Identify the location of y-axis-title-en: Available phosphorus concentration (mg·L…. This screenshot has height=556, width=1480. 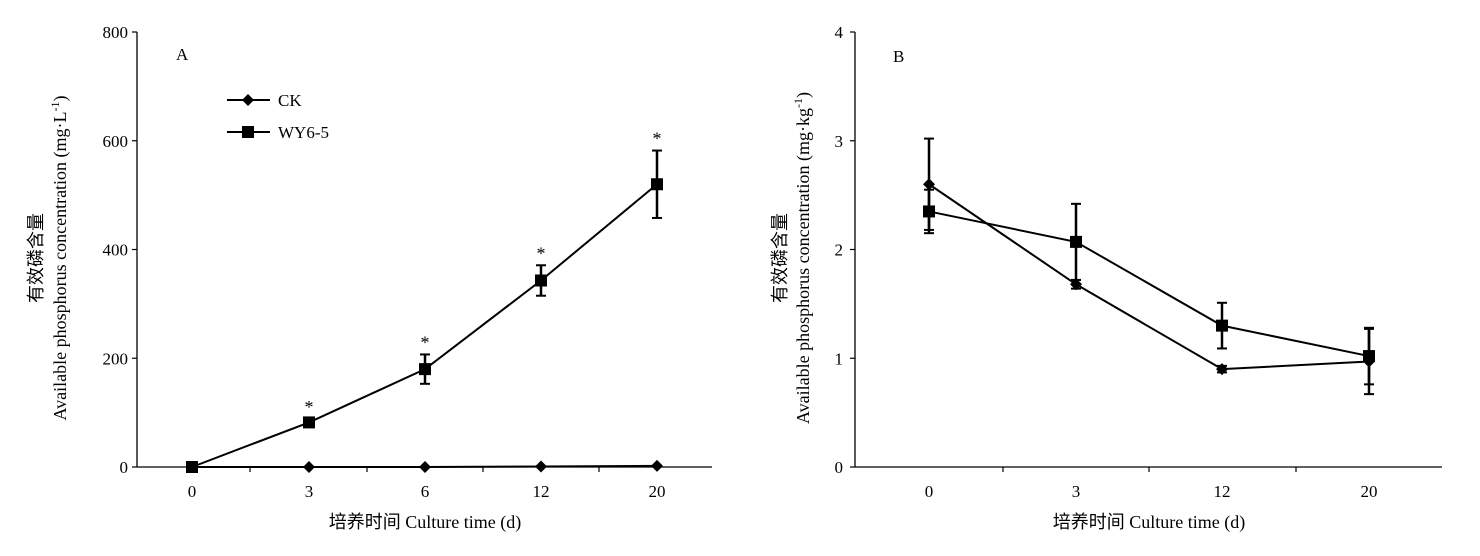
(59, 257).